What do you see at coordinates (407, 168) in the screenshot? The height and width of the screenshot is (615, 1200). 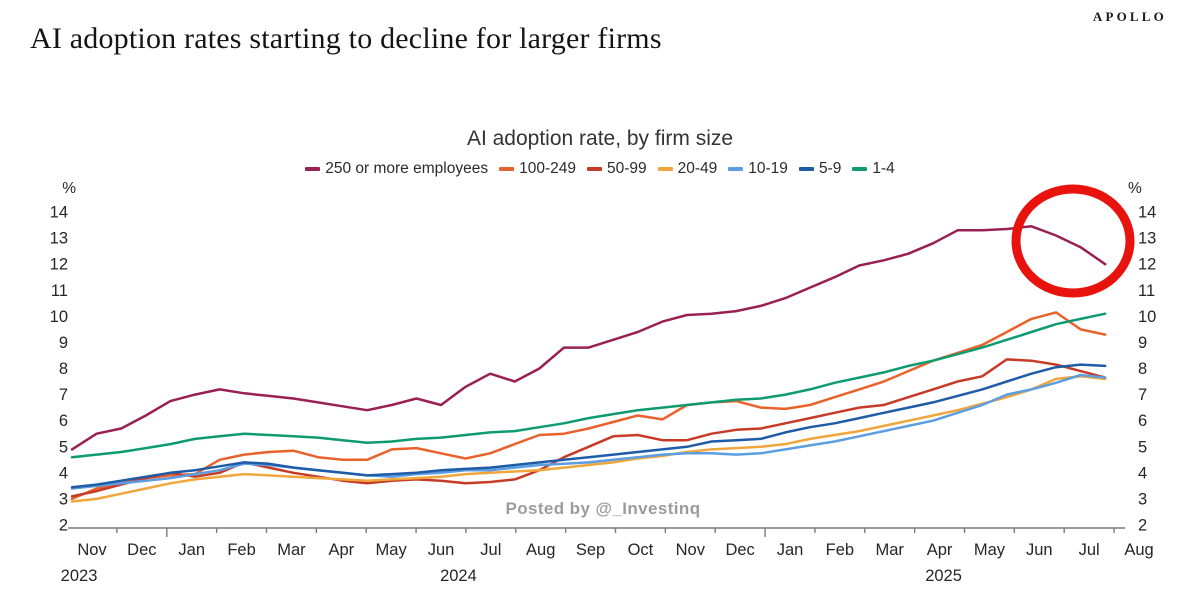 I see `legend-label: 250 or more employees` at bounding box center [407, 168].